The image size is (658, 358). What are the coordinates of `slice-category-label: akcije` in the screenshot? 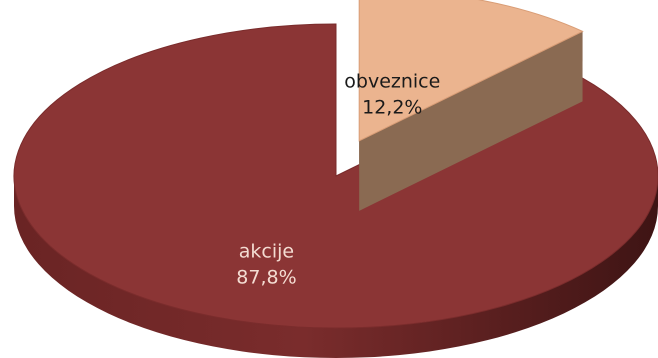 It's located at (266, 251).